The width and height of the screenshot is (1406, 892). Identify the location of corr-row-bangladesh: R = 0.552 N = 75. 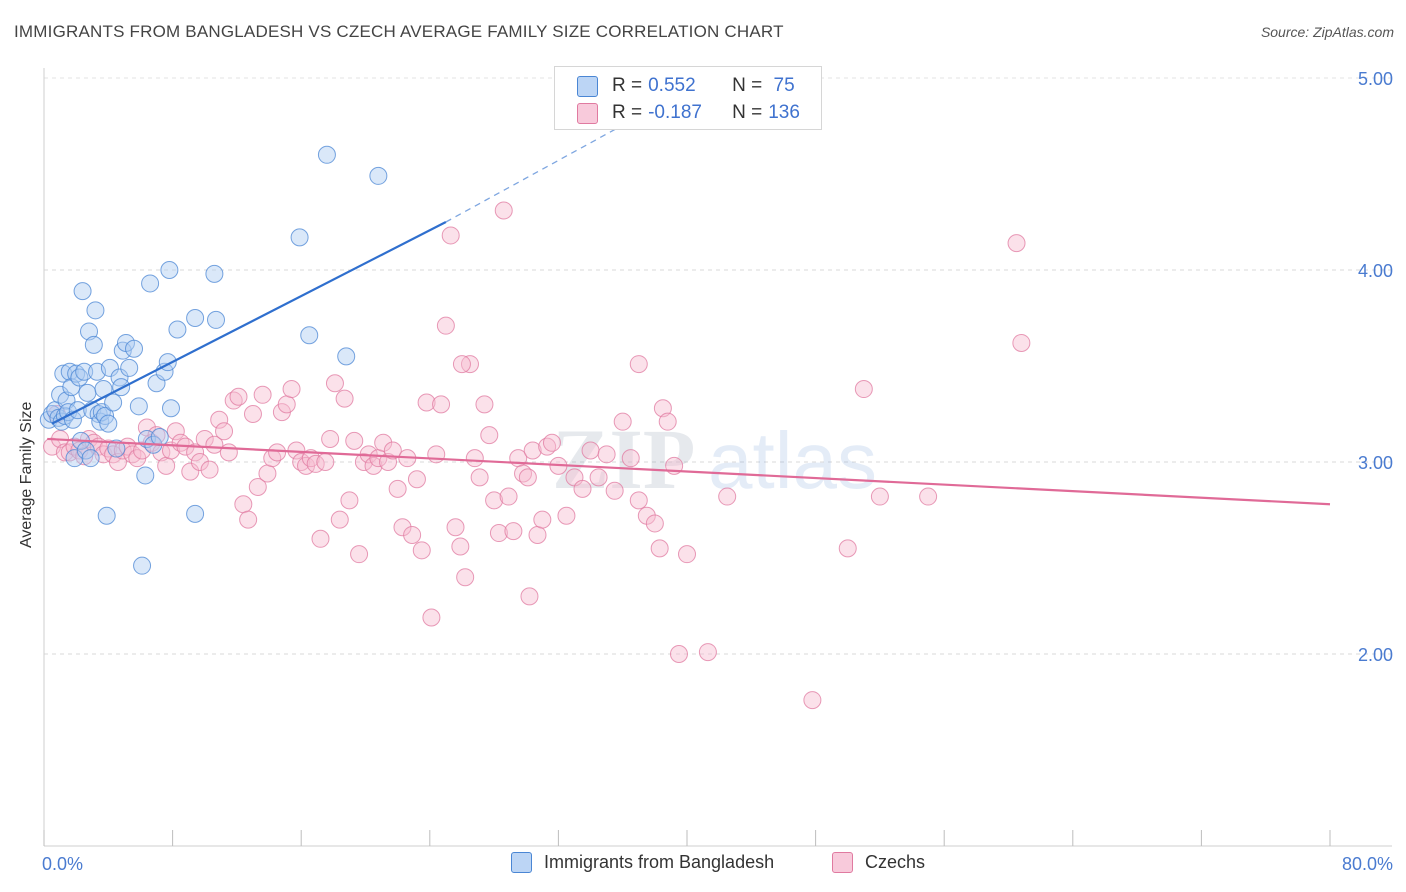
(686, 86).